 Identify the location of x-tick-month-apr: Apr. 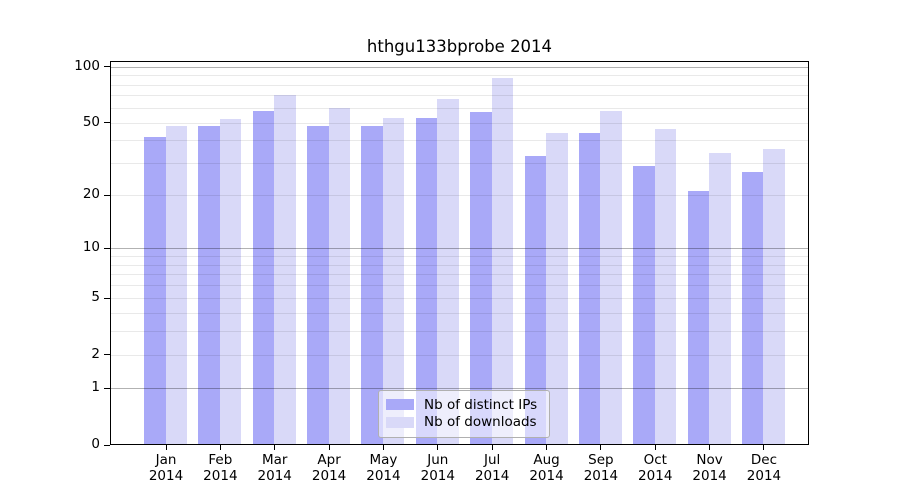
(329, 460).